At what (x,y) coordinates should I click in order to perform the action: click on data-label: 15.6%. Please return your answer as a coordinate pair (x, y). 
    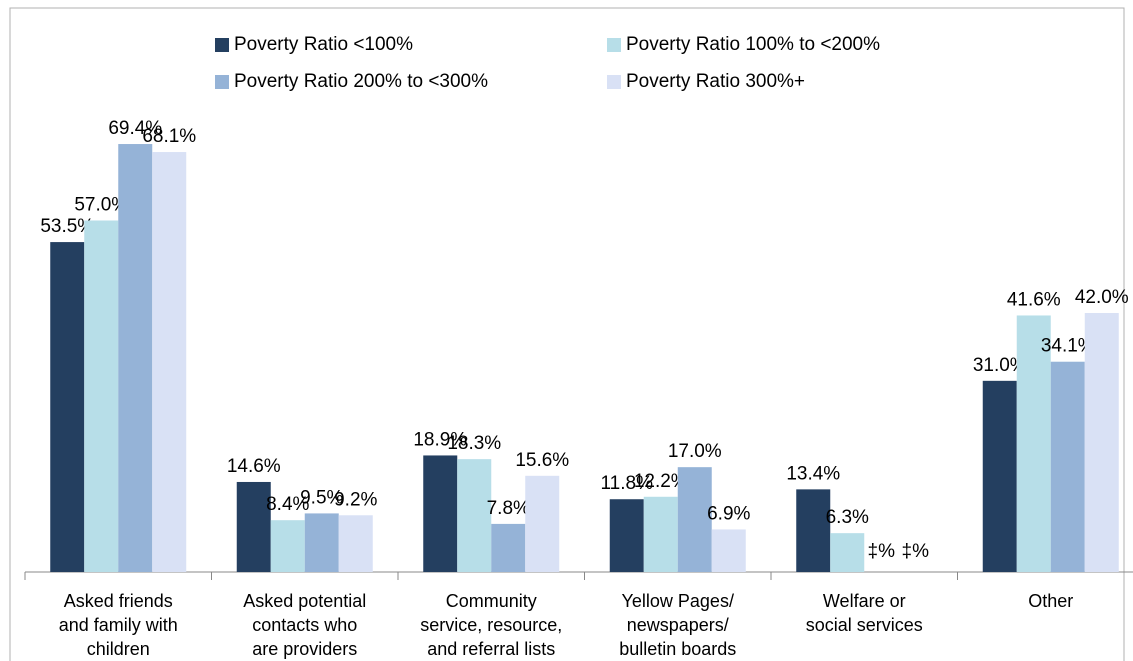
    Looking at the image, I should click on (542, 460).